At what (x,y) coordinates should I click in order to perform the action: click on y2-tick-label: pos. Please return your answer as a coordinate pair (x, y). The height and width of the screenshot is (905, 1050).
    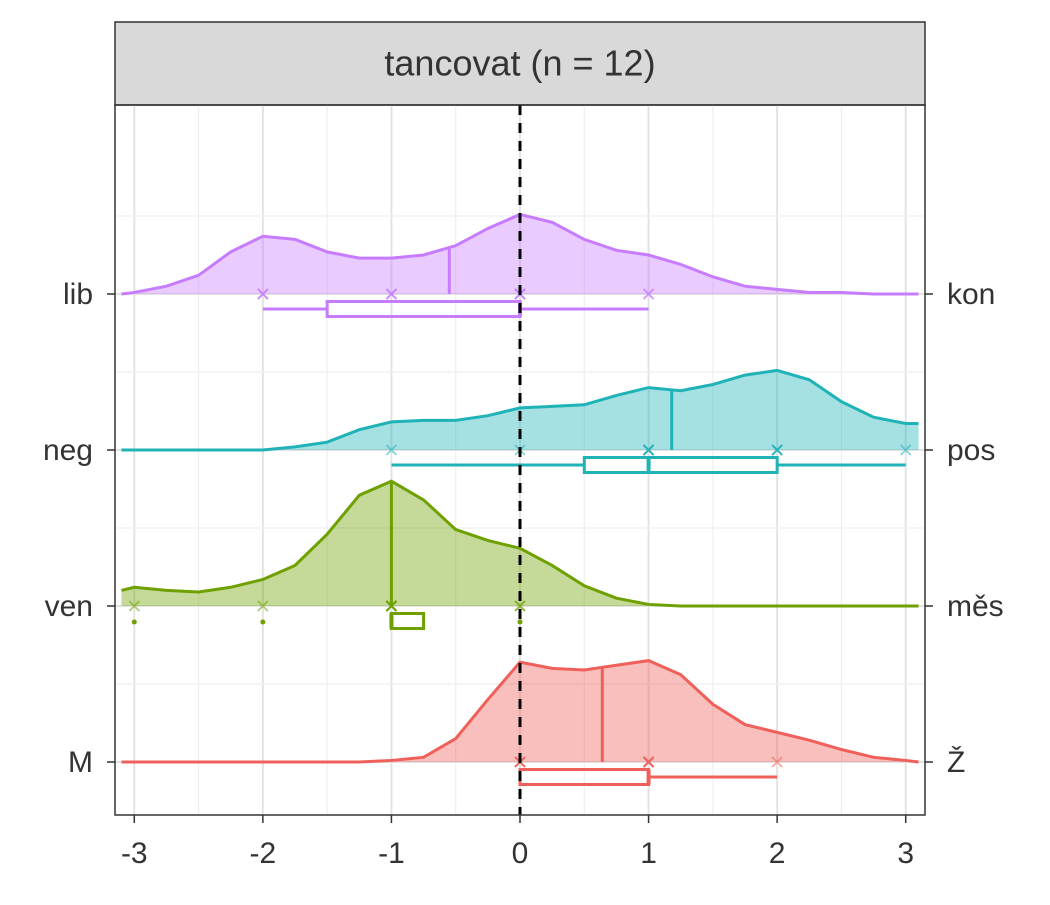
    Looking at the image, I should click on (971, 450).